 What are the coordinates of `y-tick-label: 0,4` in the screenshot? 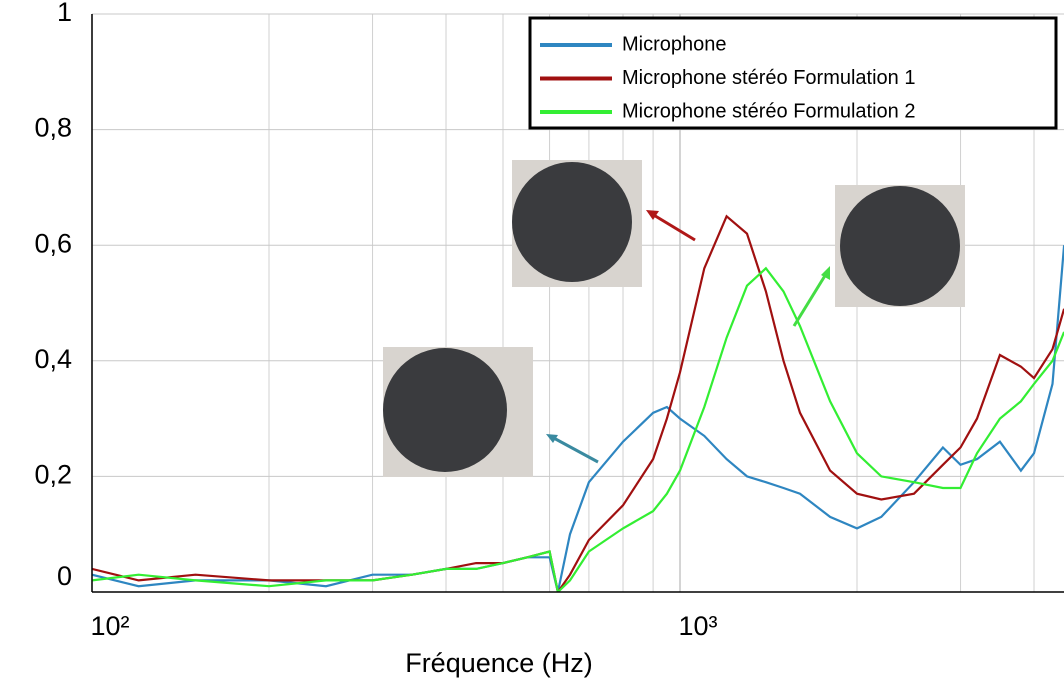 It's located at (53, 359).